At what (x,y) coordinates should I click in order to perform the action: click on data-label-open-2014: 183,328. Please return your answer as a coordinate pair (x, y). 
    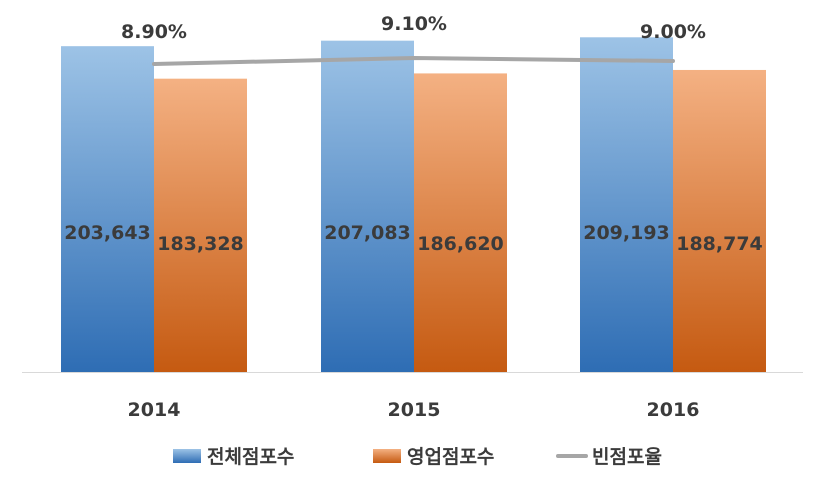
    Looking at the image, I should click on (200, 244).